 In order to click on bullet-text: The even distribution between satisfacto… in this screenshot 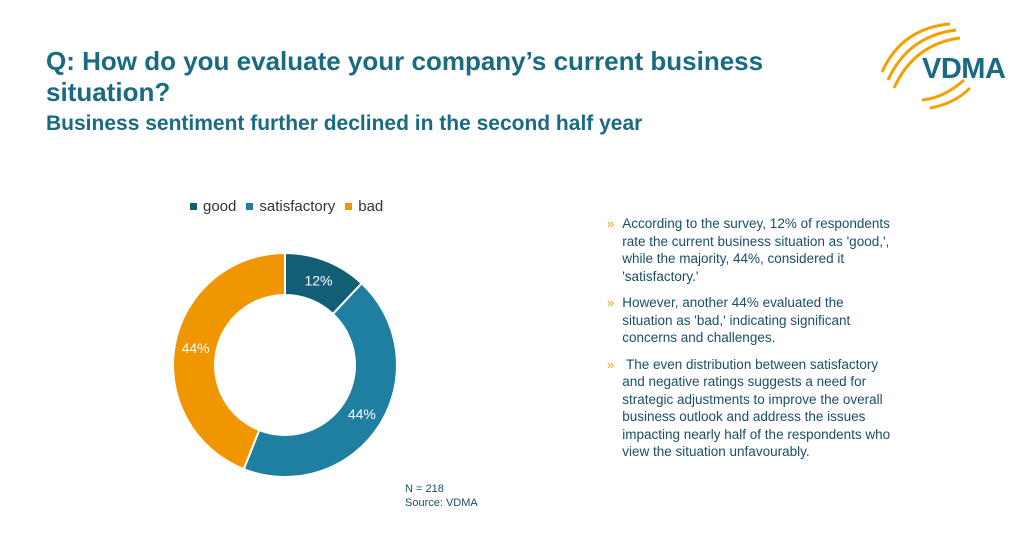, I will do `click(758, 408)`.